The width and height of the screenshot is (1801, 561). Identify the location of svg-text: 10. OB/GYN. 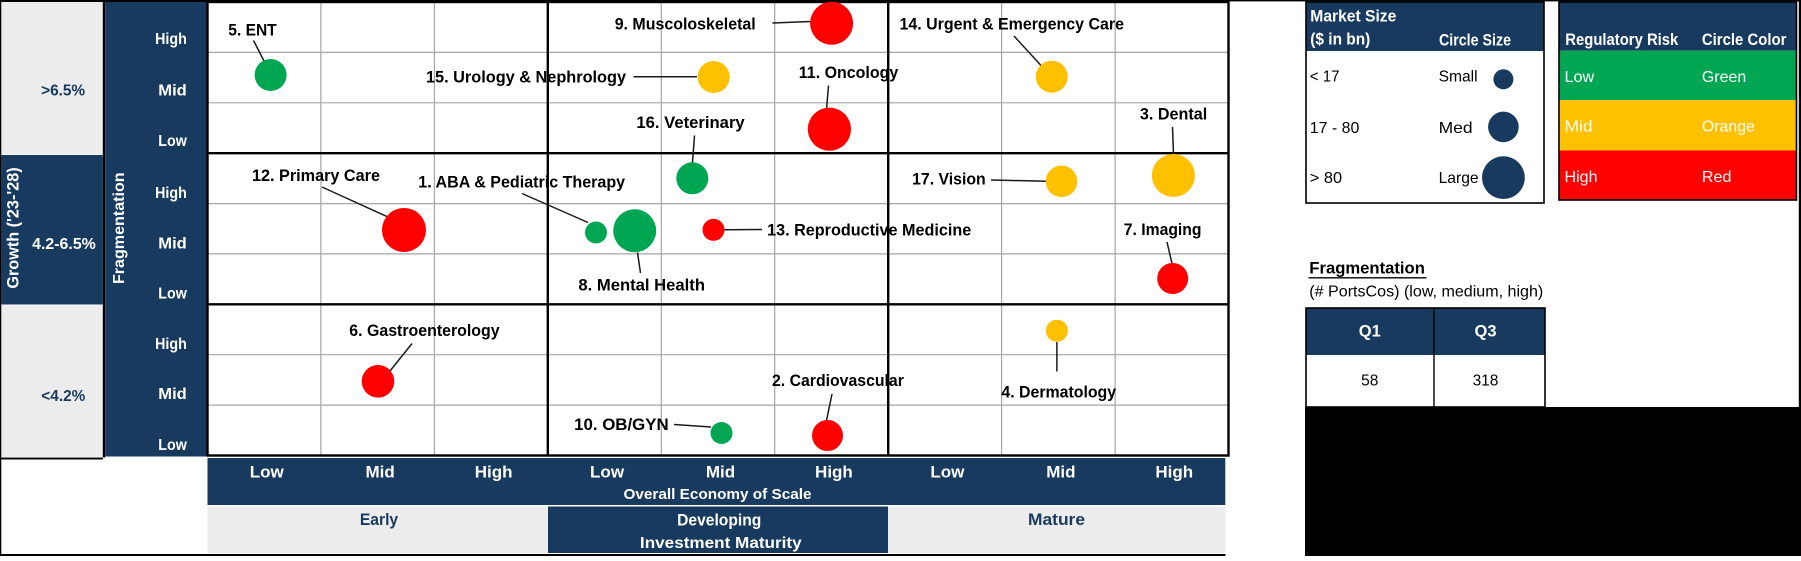
(621, 424).